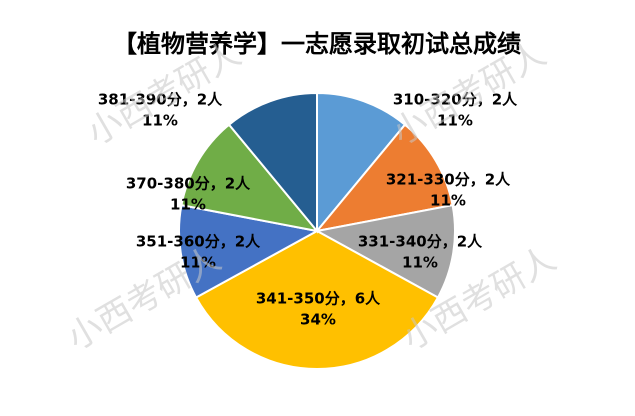 The image size is (635, 416). What do you see at coordinates (160, 100) in the screenshot?
I see `slice-label: 381-390分，2人` at bounding box center [160, 100].